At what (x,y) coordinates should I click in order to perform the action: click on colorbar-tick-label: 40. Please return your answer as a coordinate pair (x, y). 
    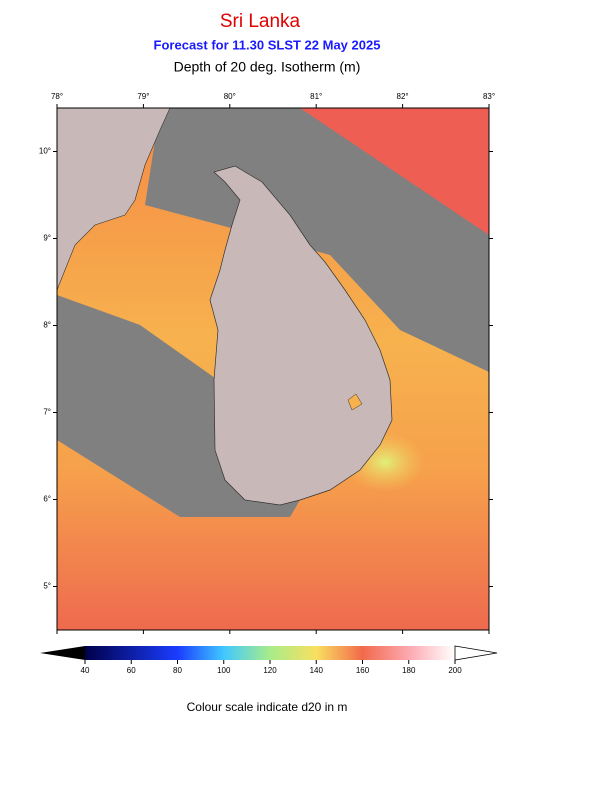
    Looking at the image, I should click on (85, 670).